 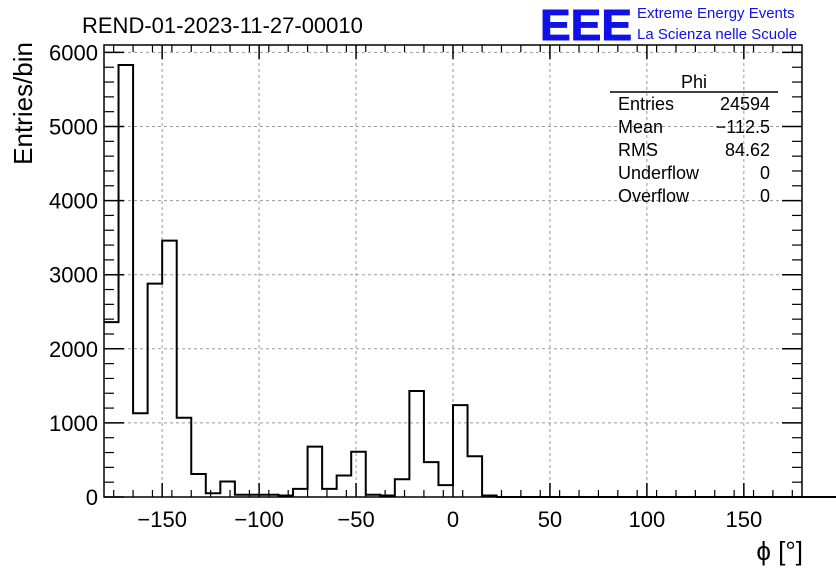 I want to click on y-tick-label-2: 2000, so click(x=73, y=349).